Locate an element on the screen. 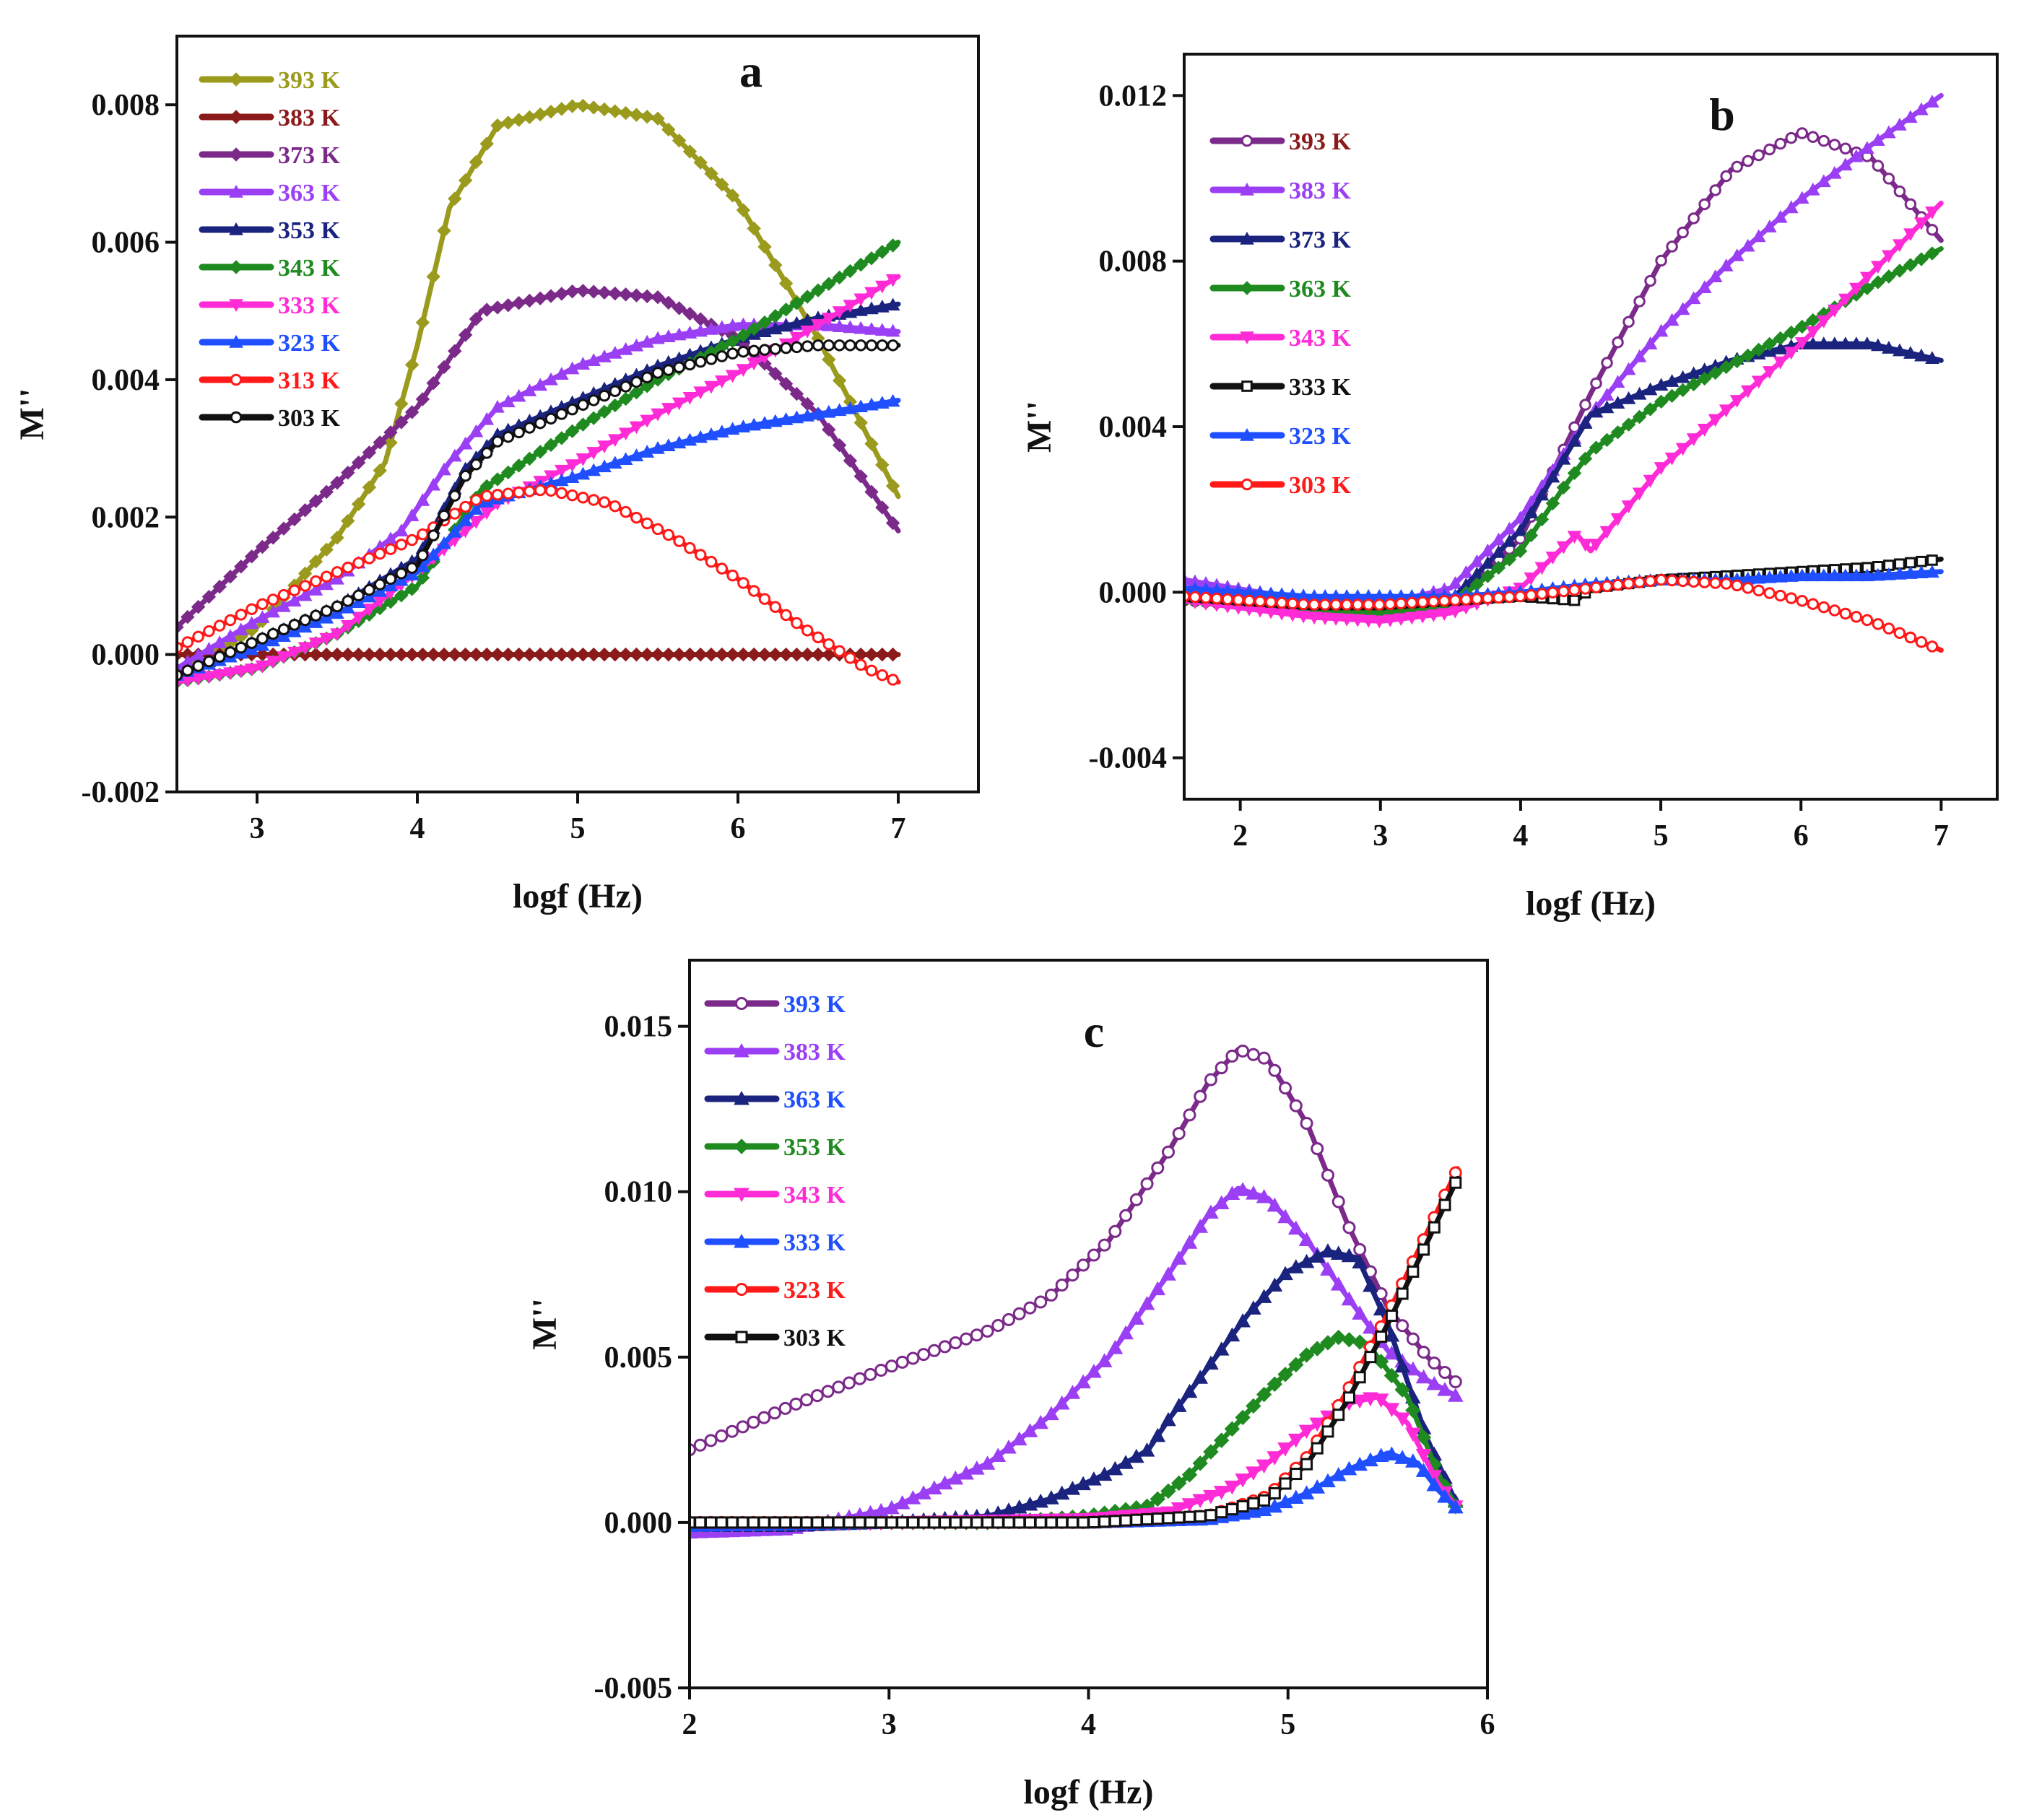  x-tick-label: 5 is located at coordinates (578, 828).